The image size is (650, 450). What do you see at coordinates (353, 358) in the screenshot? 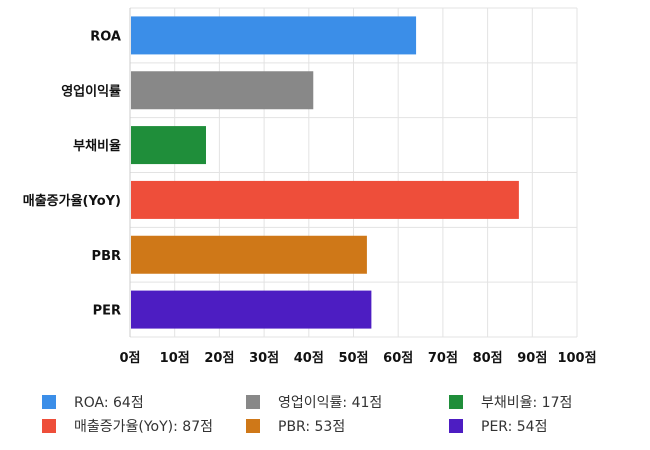
I see `x-tick-label: 50점` at bounding box center [353, 358].